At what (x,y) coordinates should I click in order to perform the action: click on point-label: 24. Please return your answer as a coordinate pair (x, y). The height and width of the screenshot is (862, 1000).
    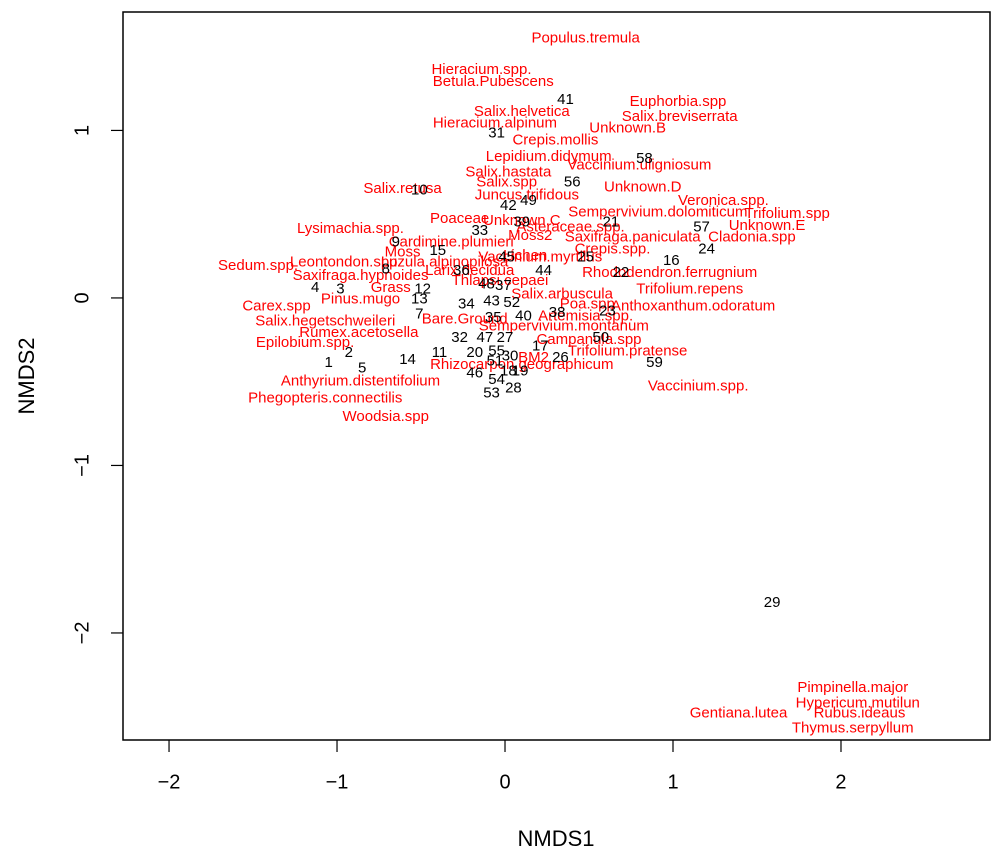
    Looking at the image, I should click on (706, 248).